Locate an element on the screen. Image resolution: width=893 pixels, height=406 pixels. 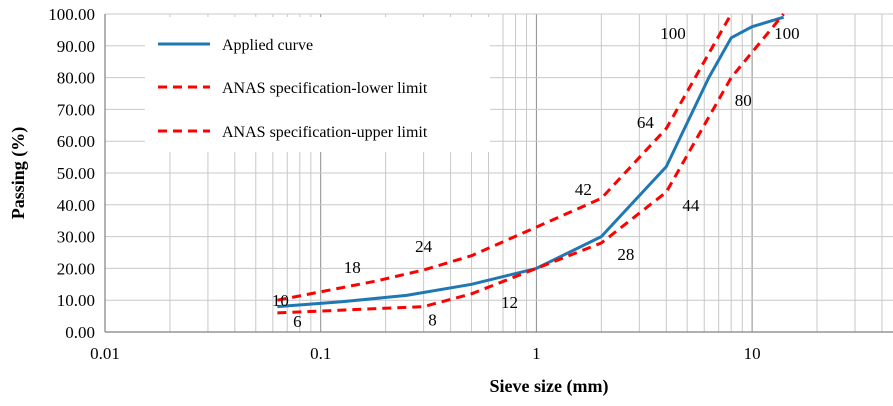
y-tick-label: 60.00 is located at coordinates (76, 141).